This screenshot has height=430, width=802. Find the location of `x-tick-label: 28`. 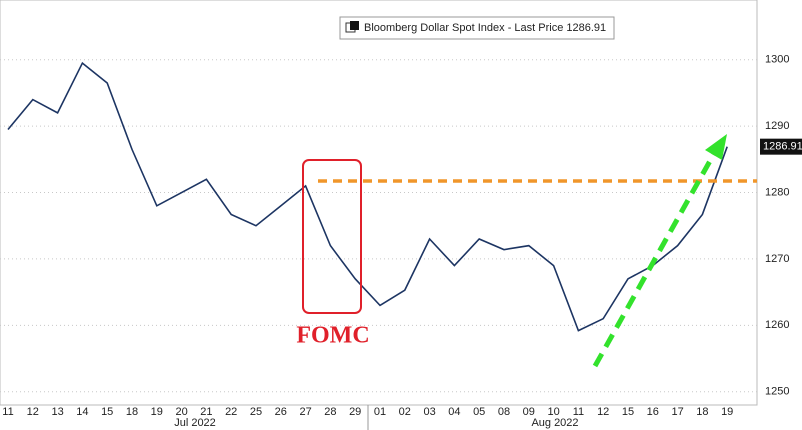

x-tick-label: 28 is located at coordinates (330, 412).